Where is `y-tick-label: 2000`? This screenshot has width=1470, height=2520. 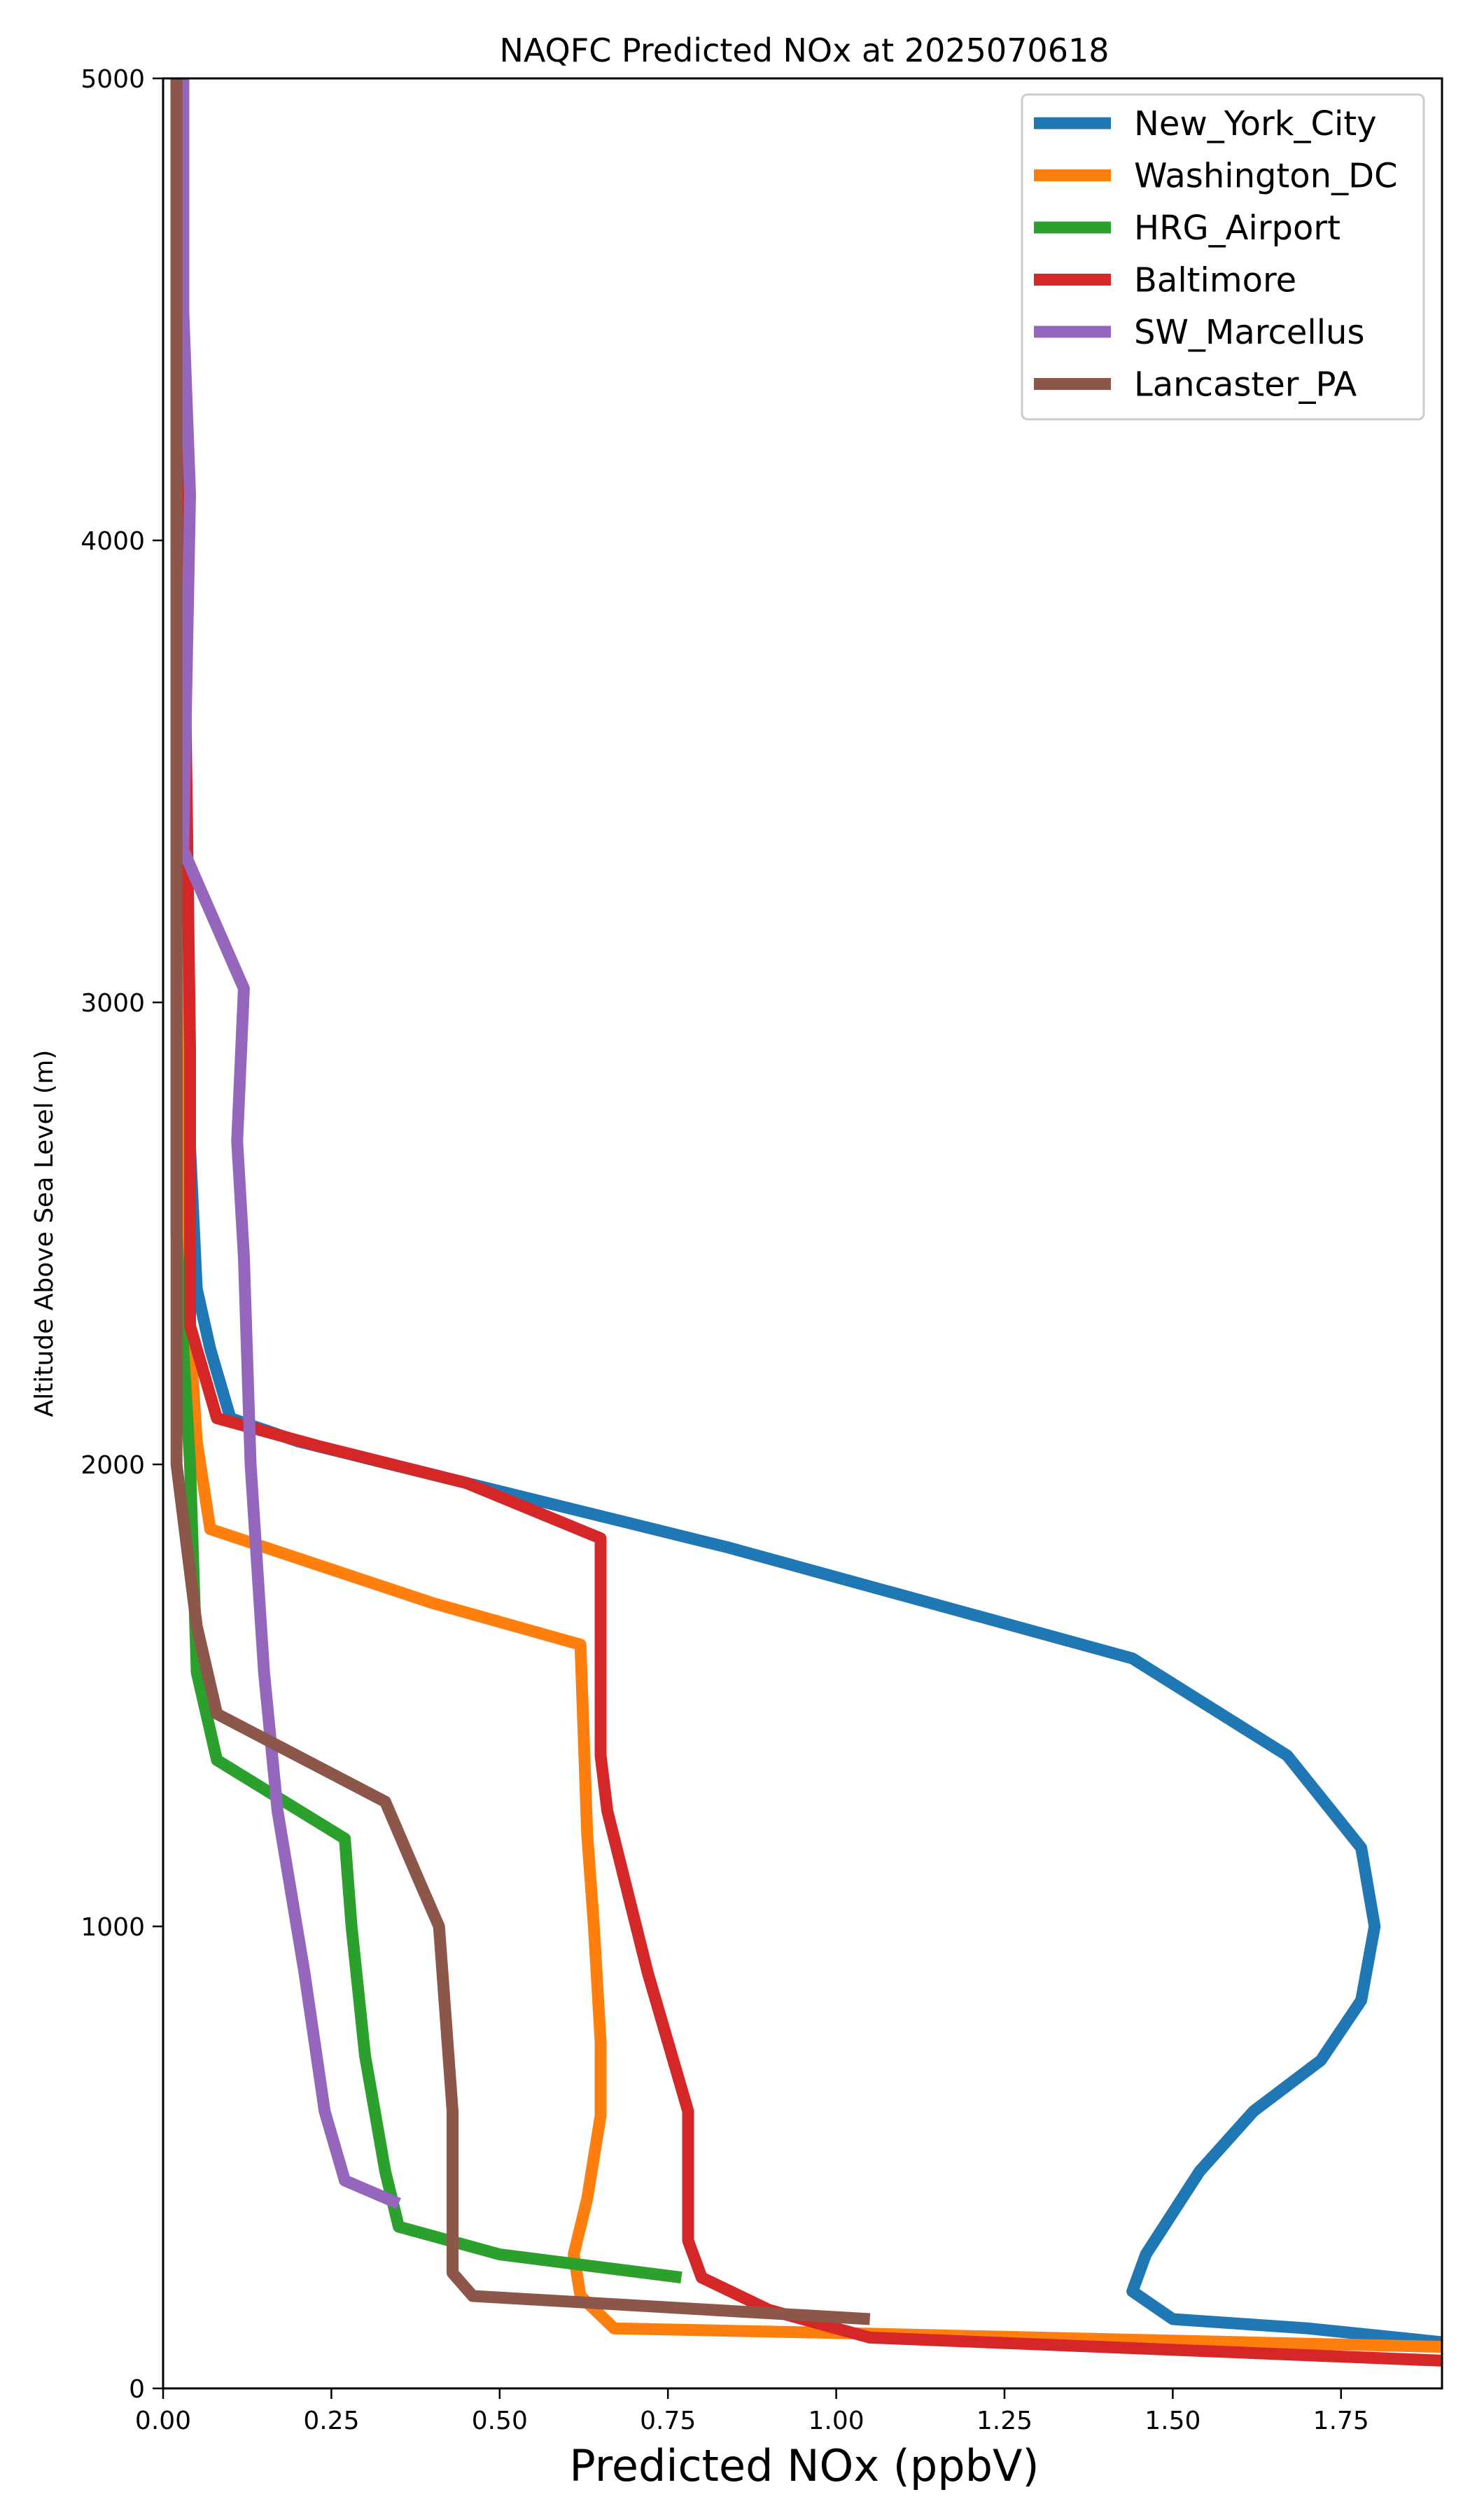
y-tick-label: 2000 is located at coordinates (112, 1465).